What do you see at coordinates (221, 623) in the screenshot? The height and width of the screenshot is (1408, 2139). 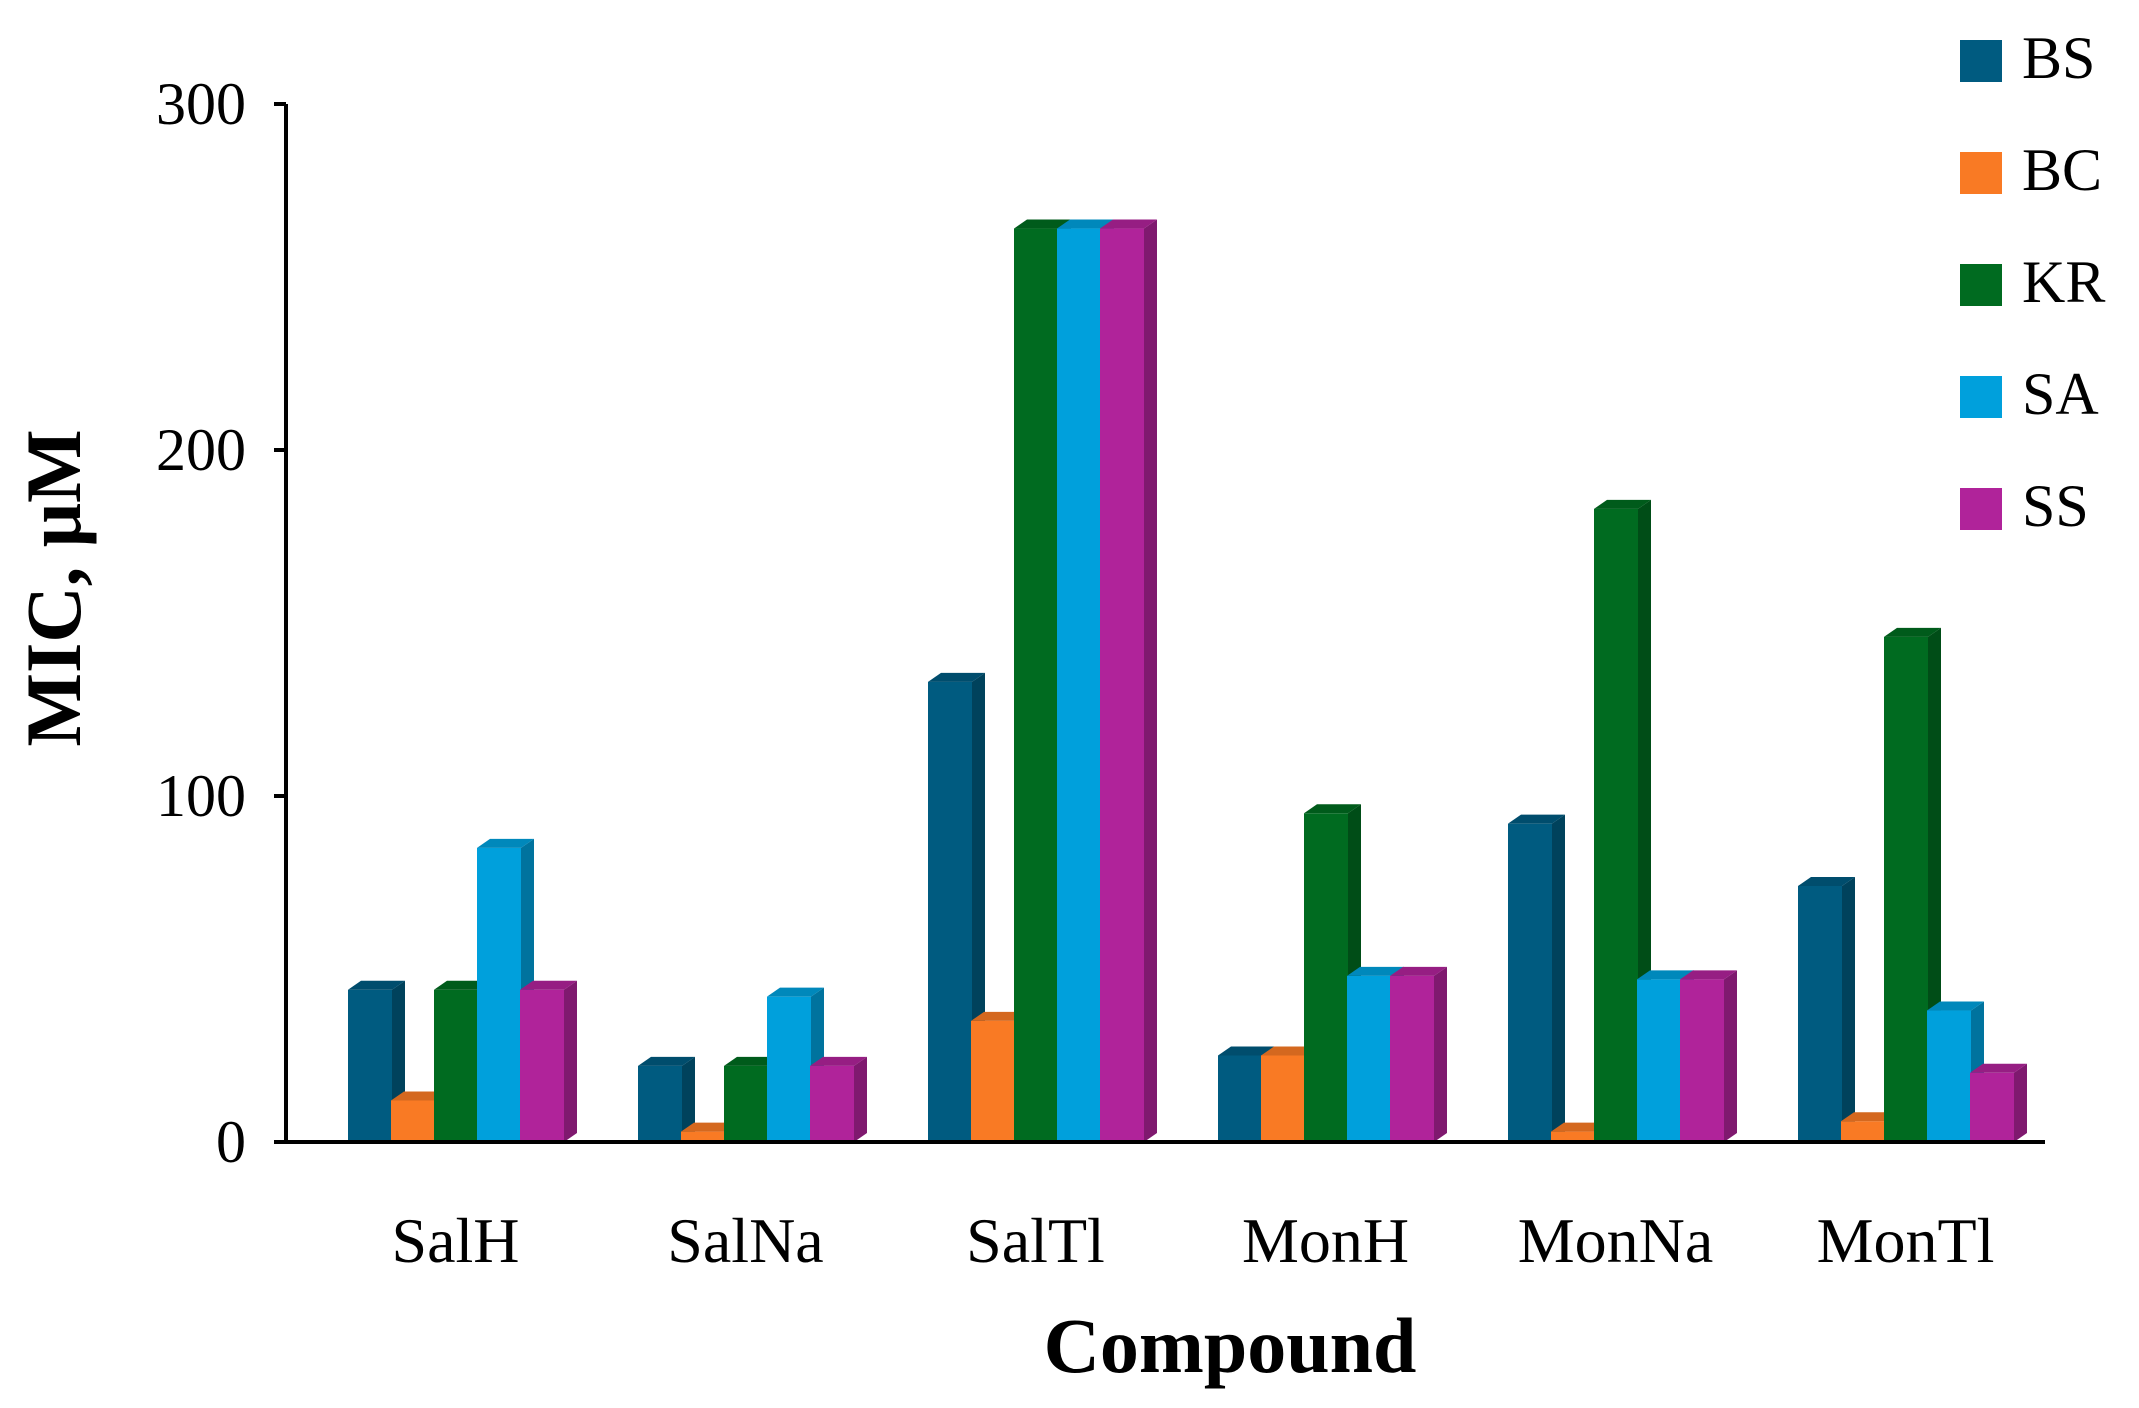 I see `y-ticks-group: 0 100 200 300` at bounding box center [221, 623].